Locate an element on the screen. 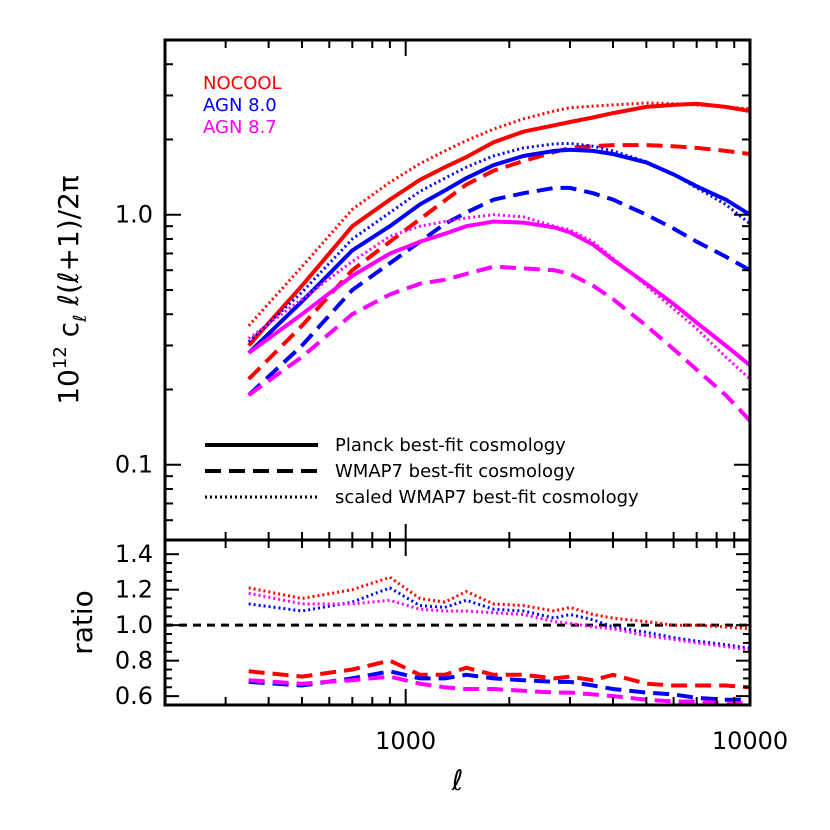 The height and width of the screenshot is (830, 830). bottom-y-tick-label: 0.8 is located at coordinates (134, 661).